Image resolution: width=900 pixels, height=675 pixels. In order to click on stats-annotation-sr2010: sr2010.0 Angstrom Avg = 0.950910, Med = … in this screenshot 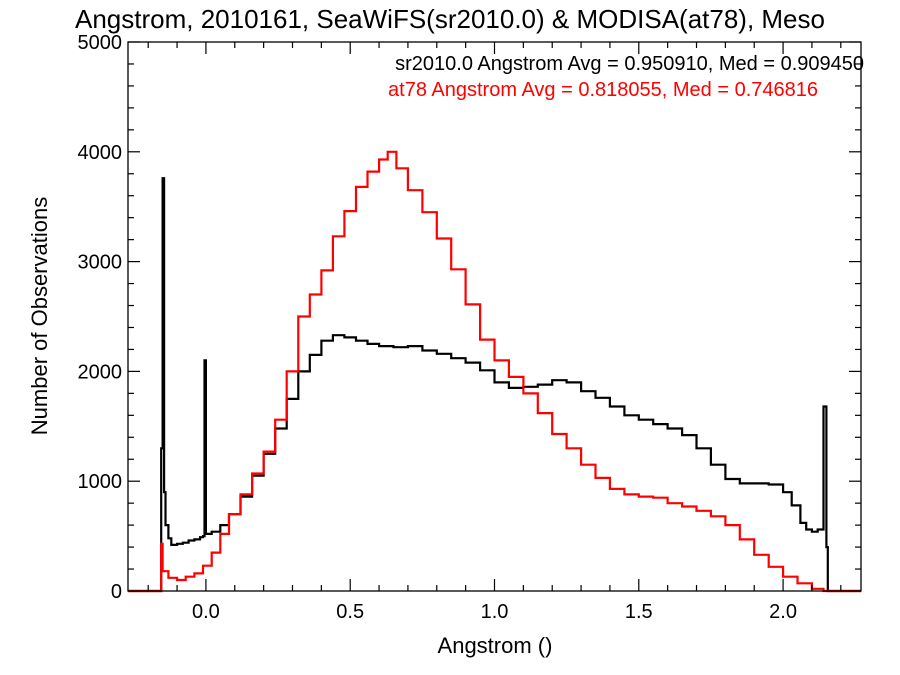, I will do `click(629, 64)`.